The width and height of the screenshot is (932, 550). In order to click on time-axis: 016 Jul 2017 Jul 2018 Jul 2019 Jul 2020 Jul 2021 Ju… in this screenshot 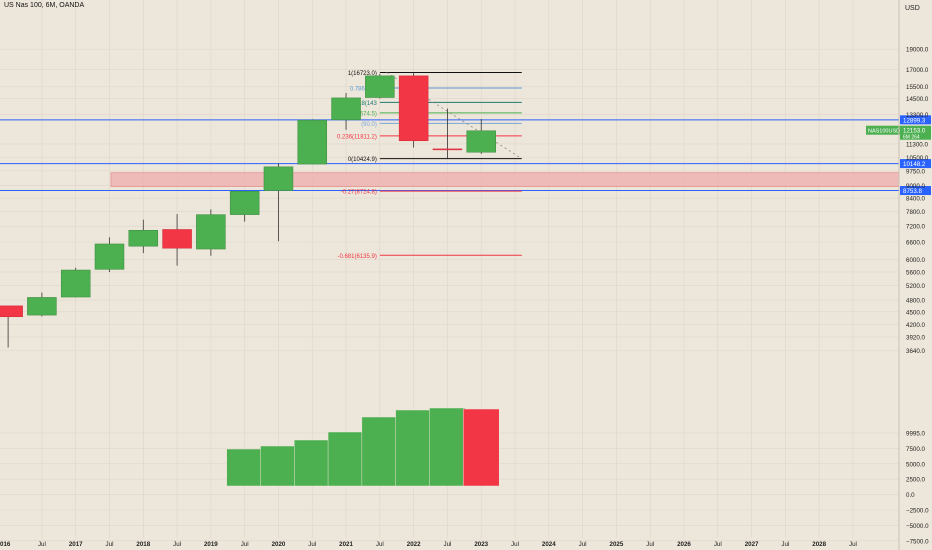, I will do `click(428, 544)`.